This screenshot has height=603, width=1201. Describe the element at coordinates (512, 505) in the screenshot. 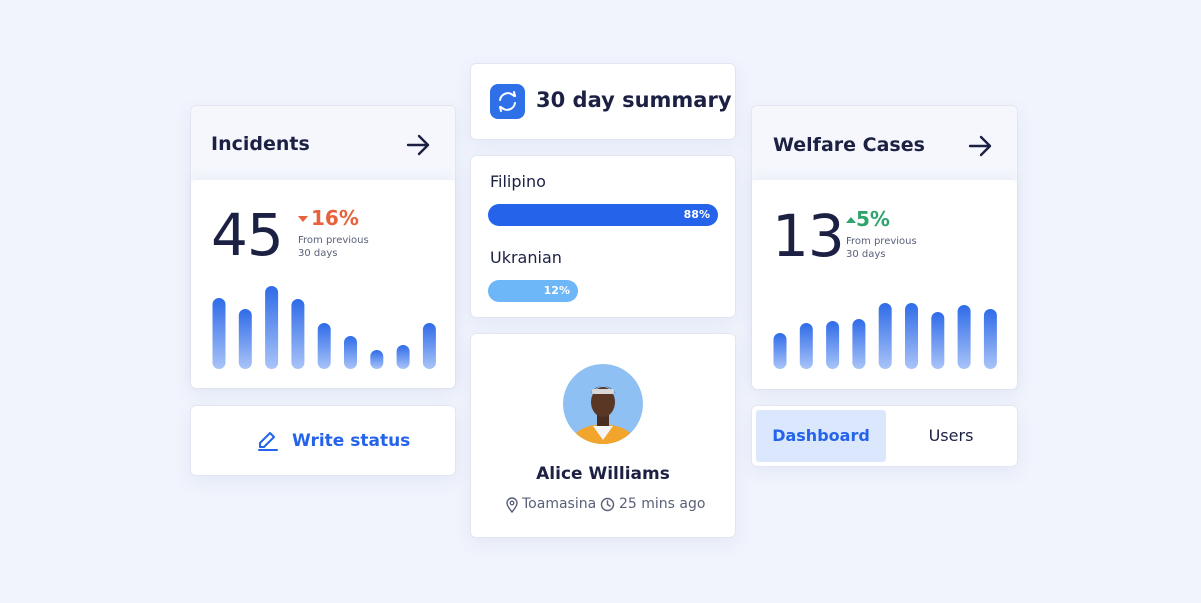

I see `pin-icon` at that location.